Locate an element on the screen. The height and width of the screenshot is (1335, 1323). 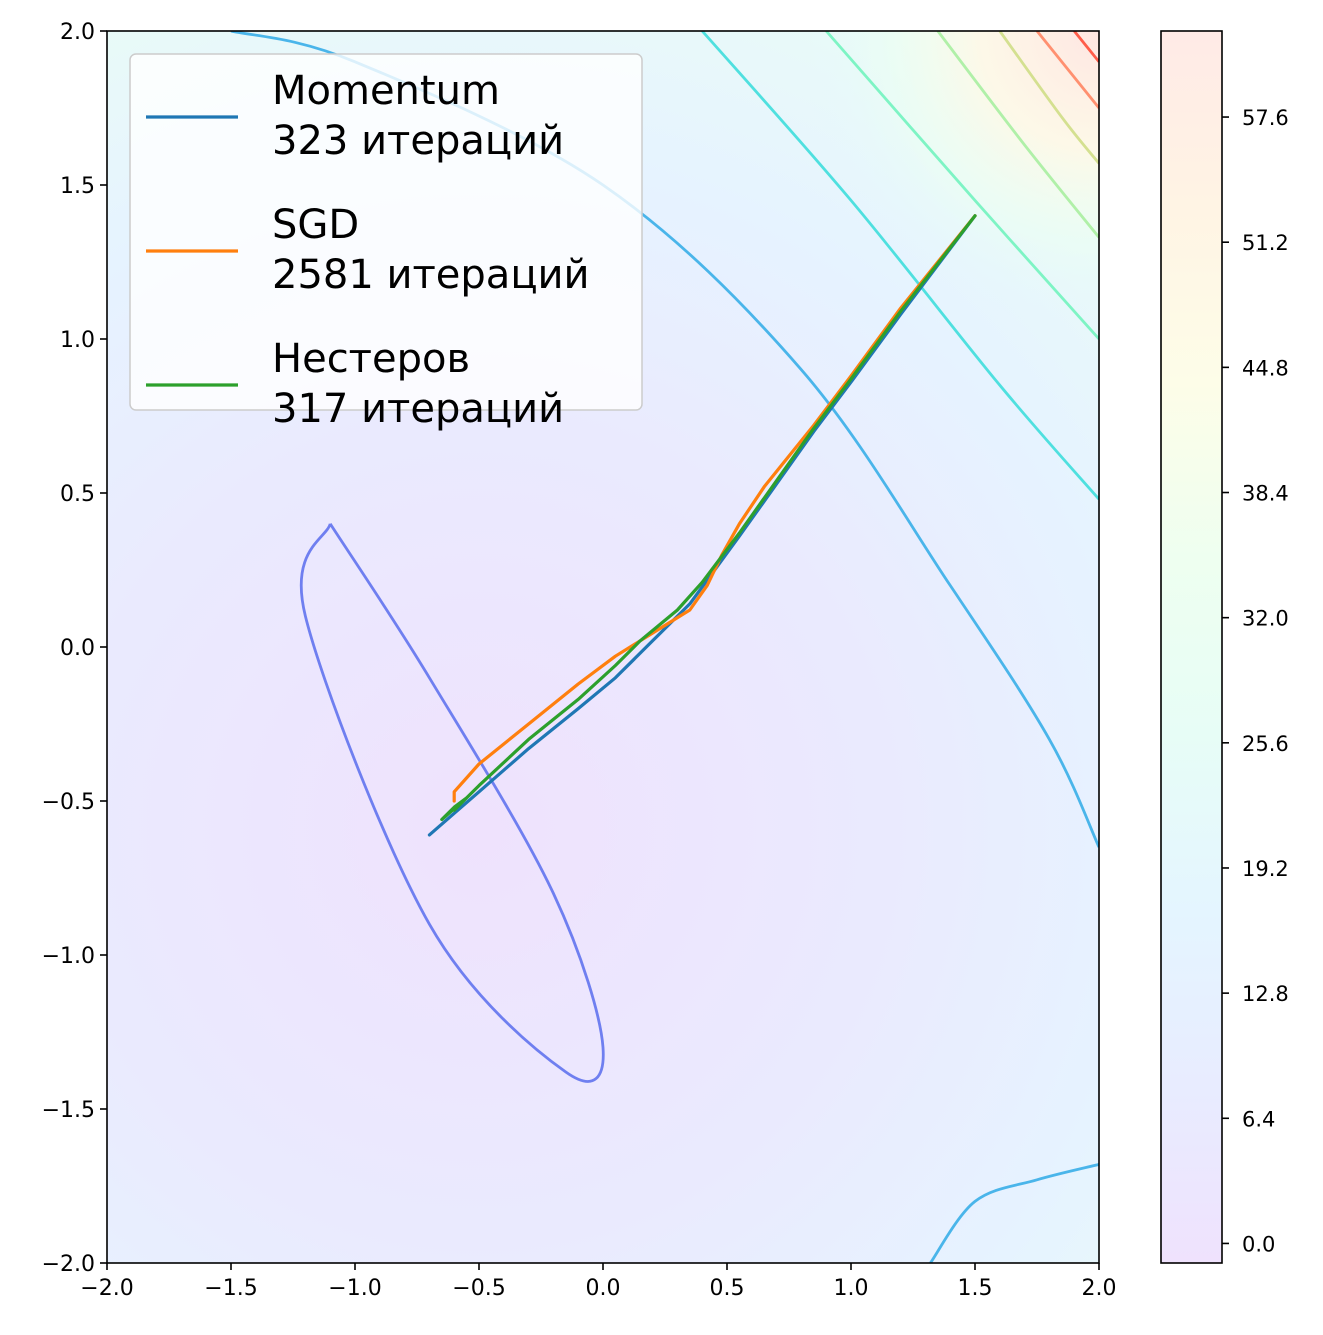
x-tick-label: 1.0 is located at coordinates (851, 1288).